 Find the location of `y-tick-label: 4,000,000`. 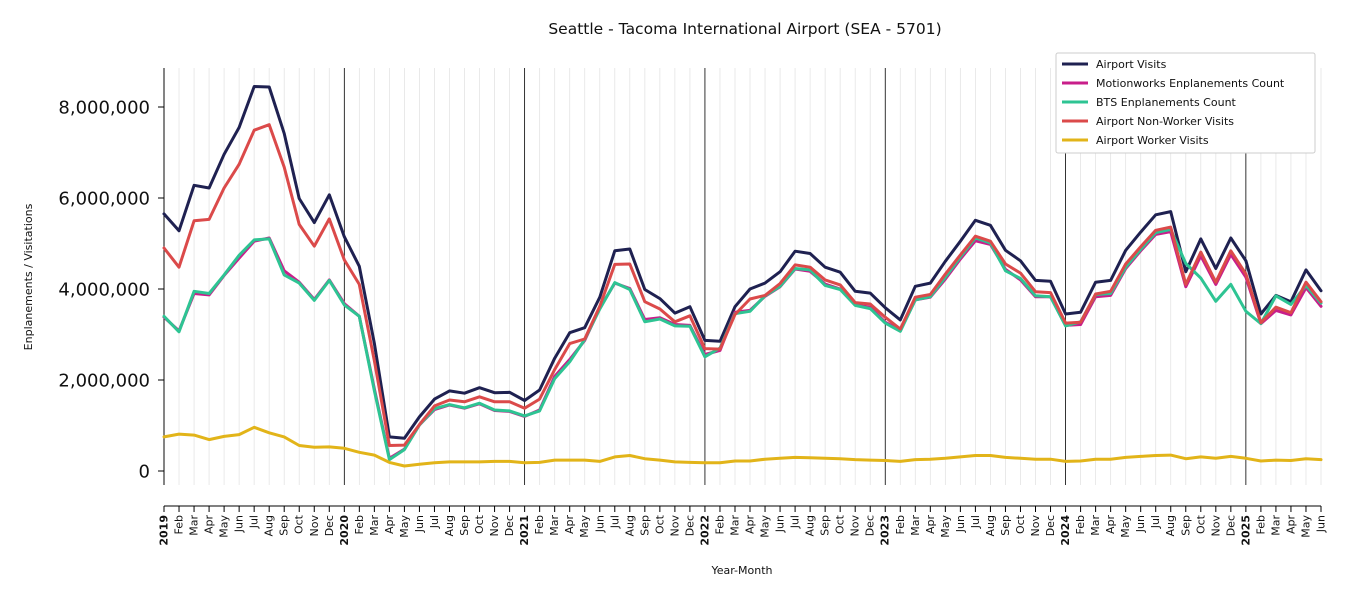

y-tick-label: 4,000,000 is located at coordinates (104, 290).